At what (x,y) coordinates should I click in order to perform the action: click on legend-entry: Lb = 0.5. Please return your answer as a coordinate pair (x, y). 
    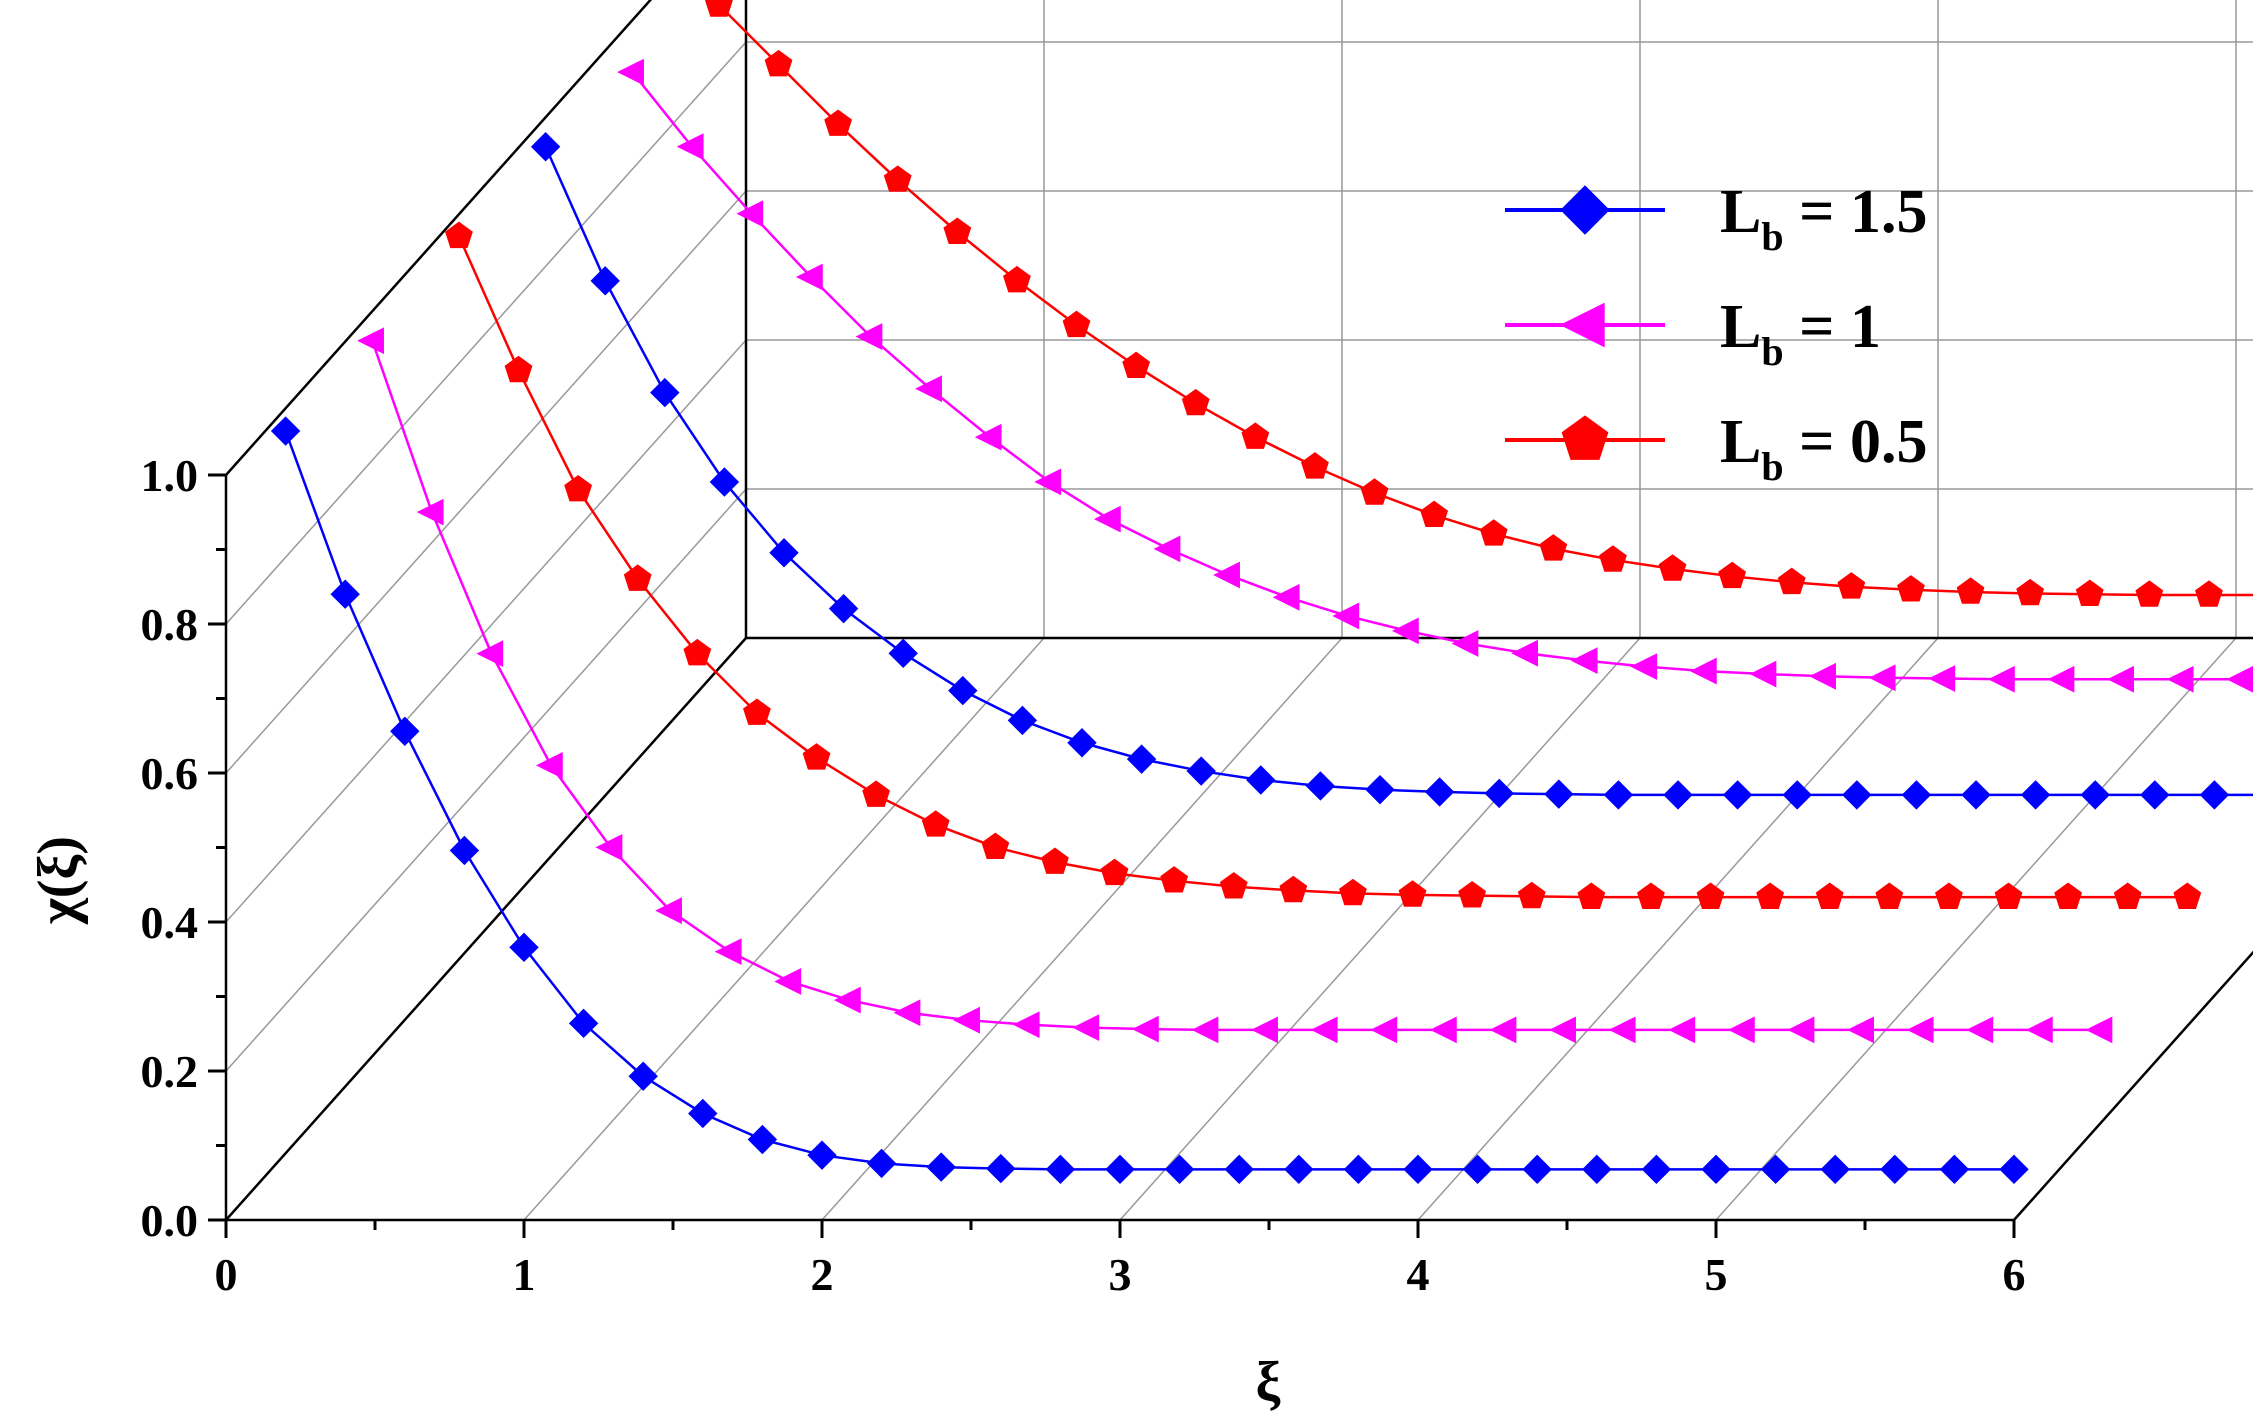
    Looking at the image, I should click on (1716, 448).